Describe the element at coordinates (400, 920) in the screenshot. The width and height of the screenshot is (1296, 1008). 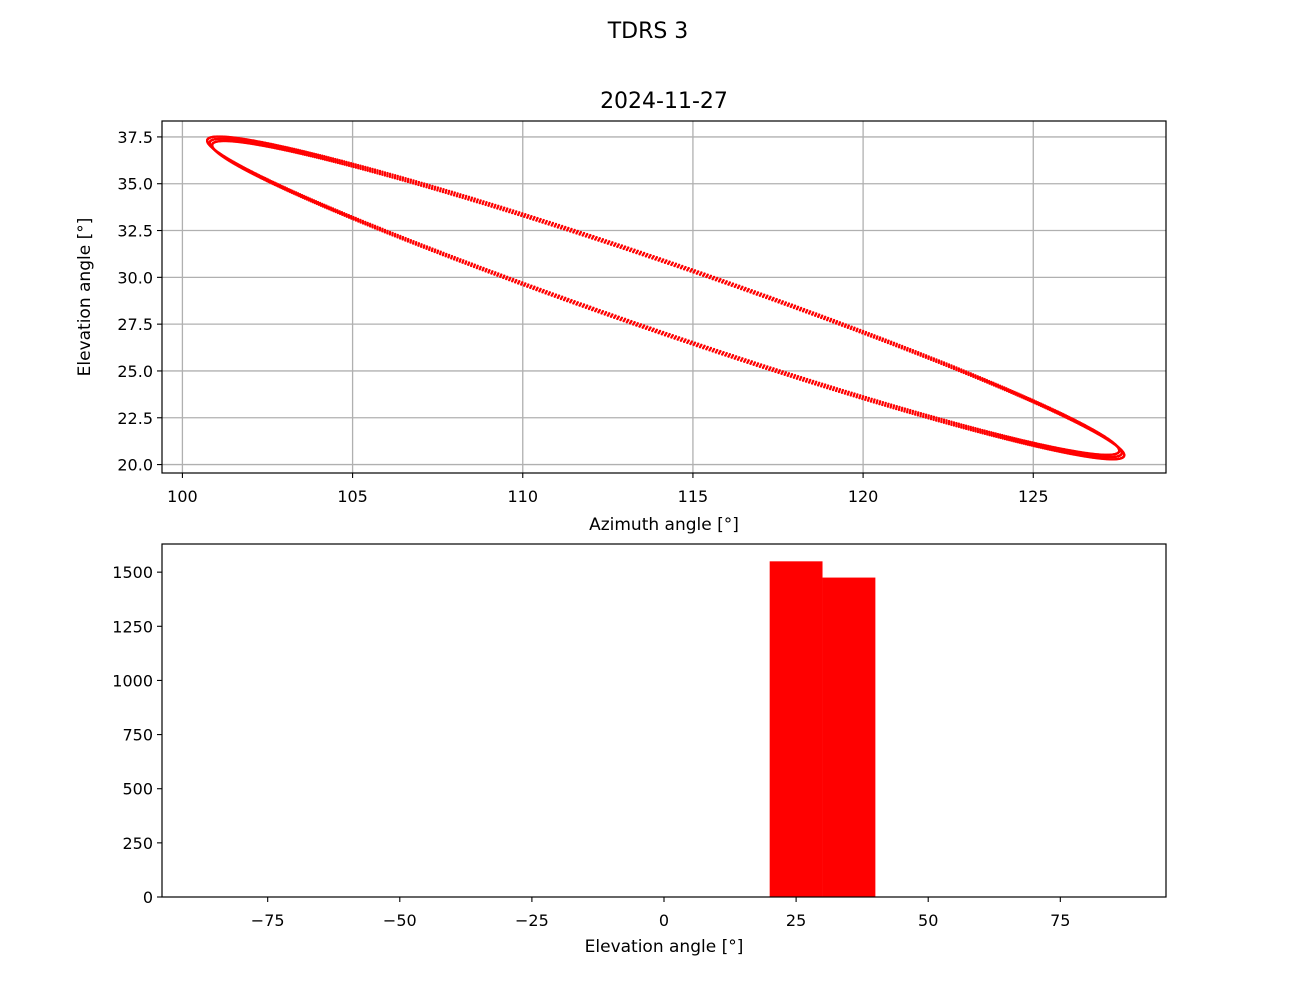
I see `histogram-x-tick-label: −50` at that location.